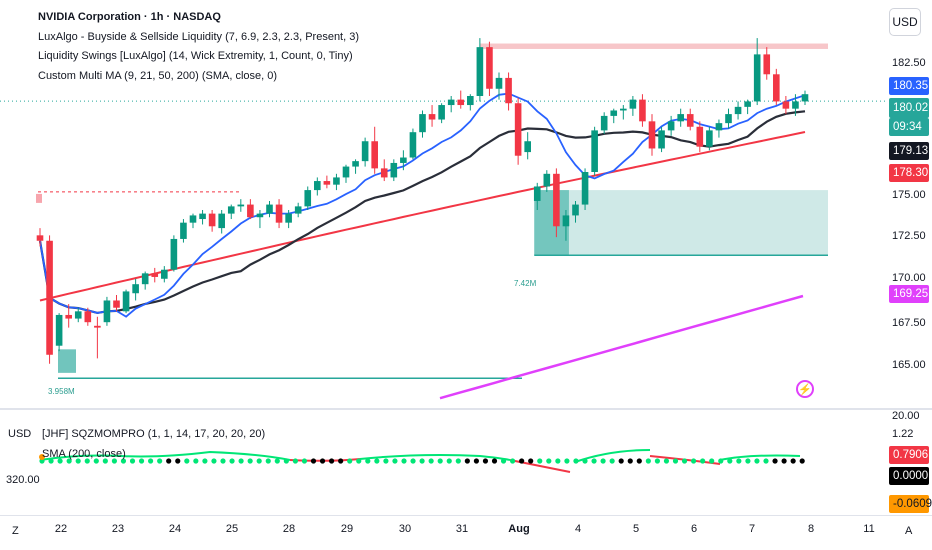 The image size is (932, 550). I want to click on sub-min-tag: -0.0609, so click(910, 504).